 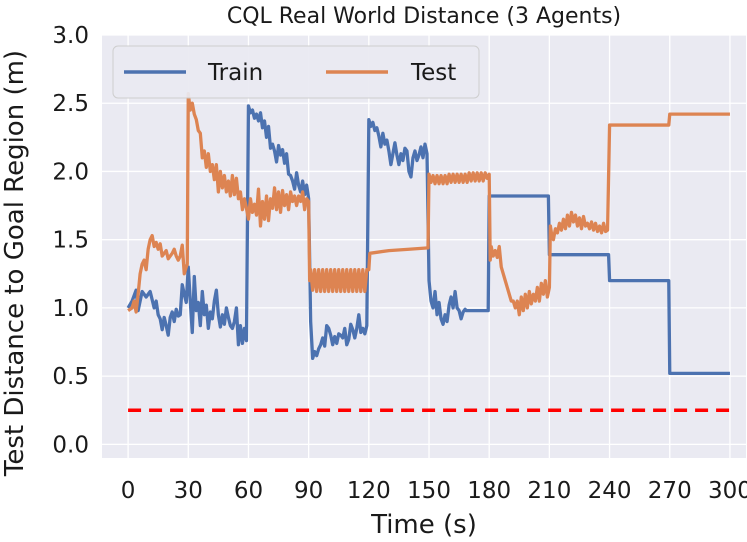 I want to click on x-tick-label: 240, so click(x=610, y=491).